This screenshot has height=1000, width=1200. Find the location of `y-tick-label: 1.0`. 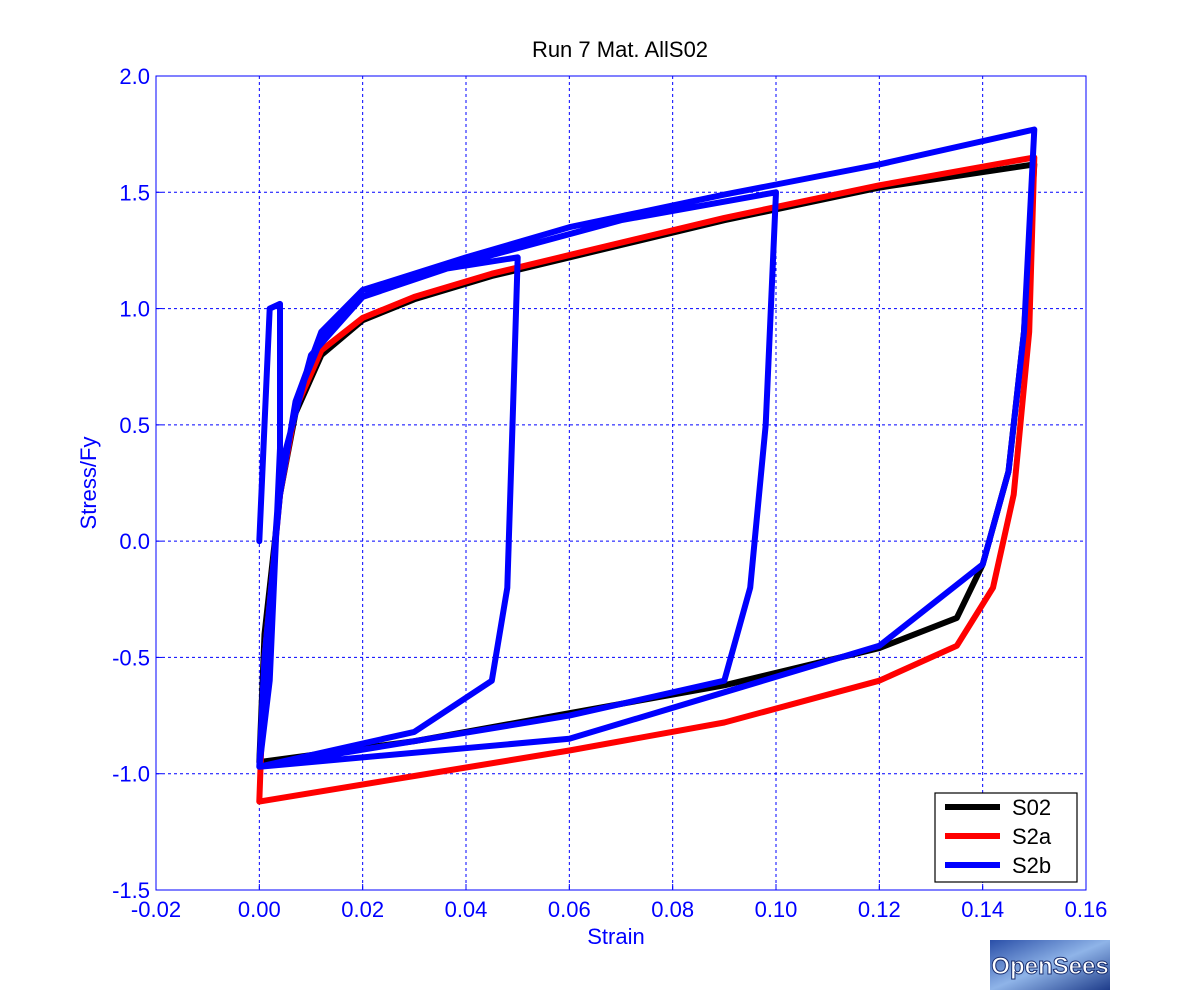

y-tick-label: 1.0 is located at coordinates (134, 309).